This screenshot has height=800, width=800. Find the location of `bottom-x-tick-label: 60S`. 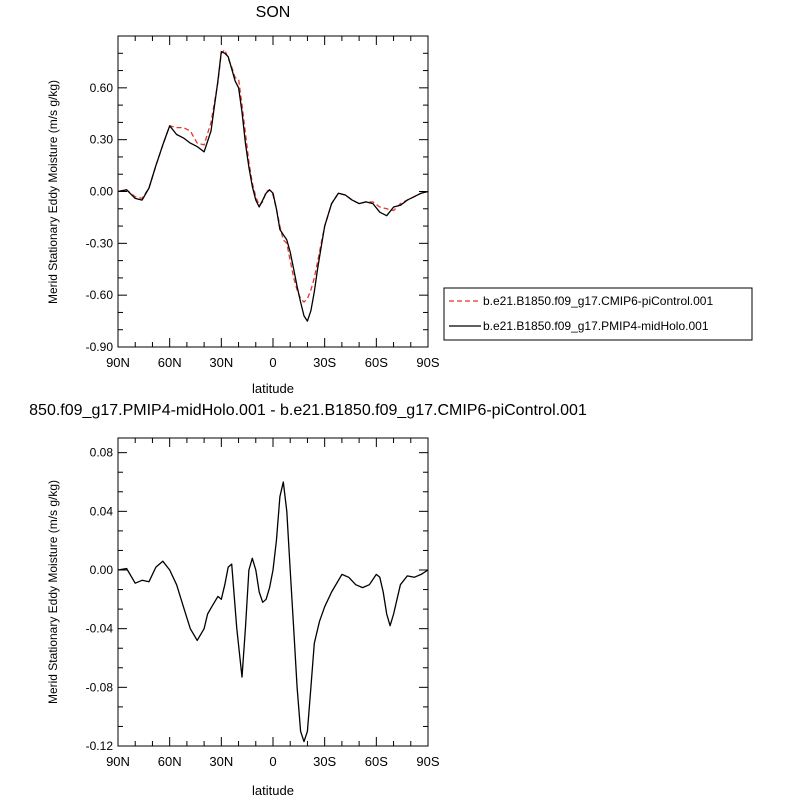

bottom-x-tick-label: 60S is located at coordinates (376, 761).